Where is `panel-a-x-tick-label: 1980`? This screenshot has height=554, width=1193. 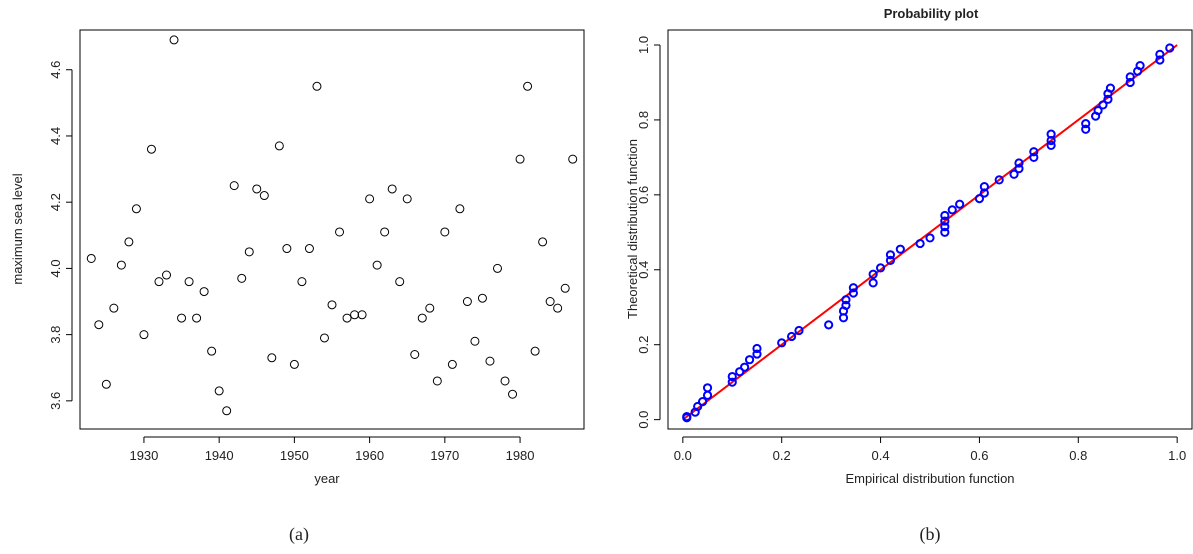
panel-a-x-tick-label: 1980 is located at coordinates (520, 455).